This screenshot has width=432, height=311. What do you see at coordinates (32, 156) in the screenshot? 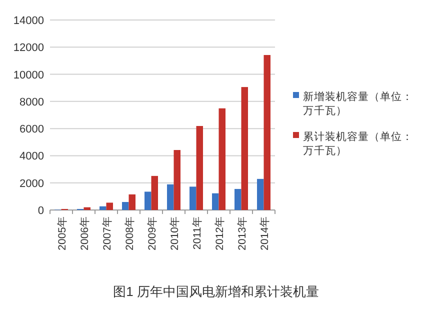
I see `y-tick-label: 4000` at bounding box center [32, 156].